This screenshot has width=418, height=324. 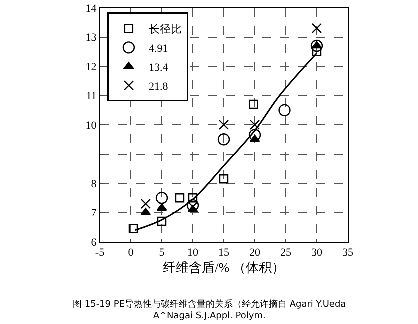 I want to click on x-tick-label: 15, so click(x=224, y=253).